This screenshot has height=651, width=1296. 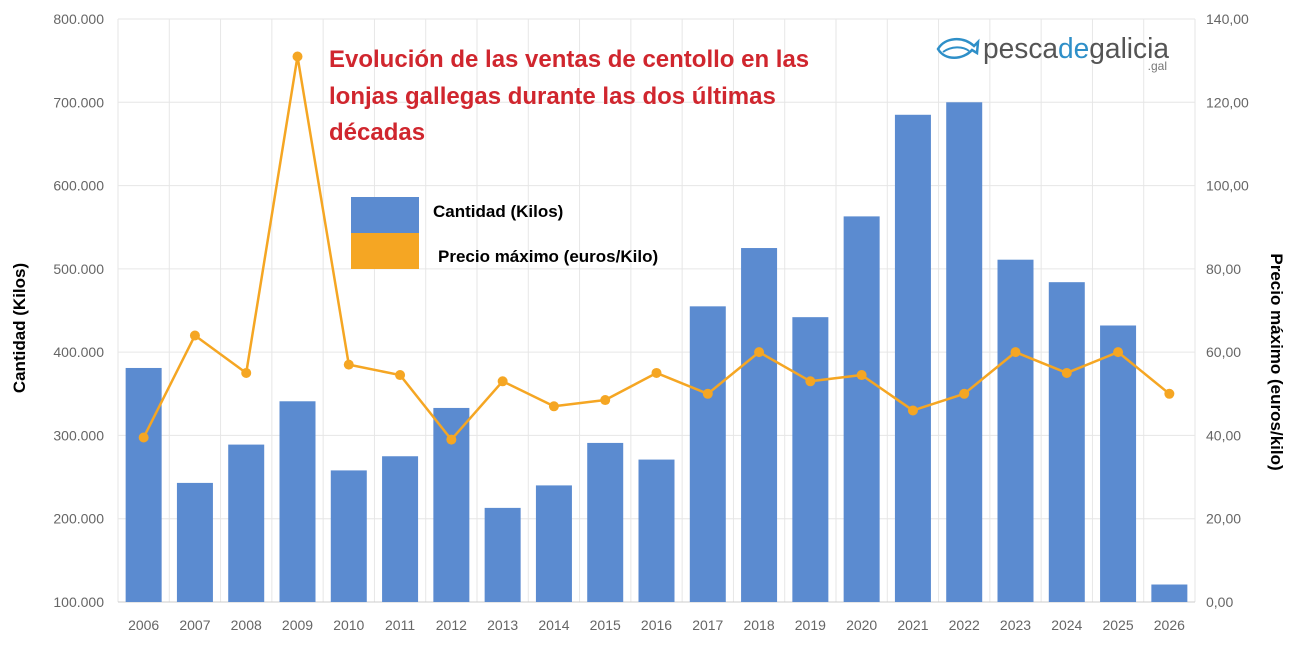 What do you see at coordinates (19, 328) in the screenshot?
I see `y-axis-left-title: Cantidad (Kilos)` at bounding box center [19, 328].